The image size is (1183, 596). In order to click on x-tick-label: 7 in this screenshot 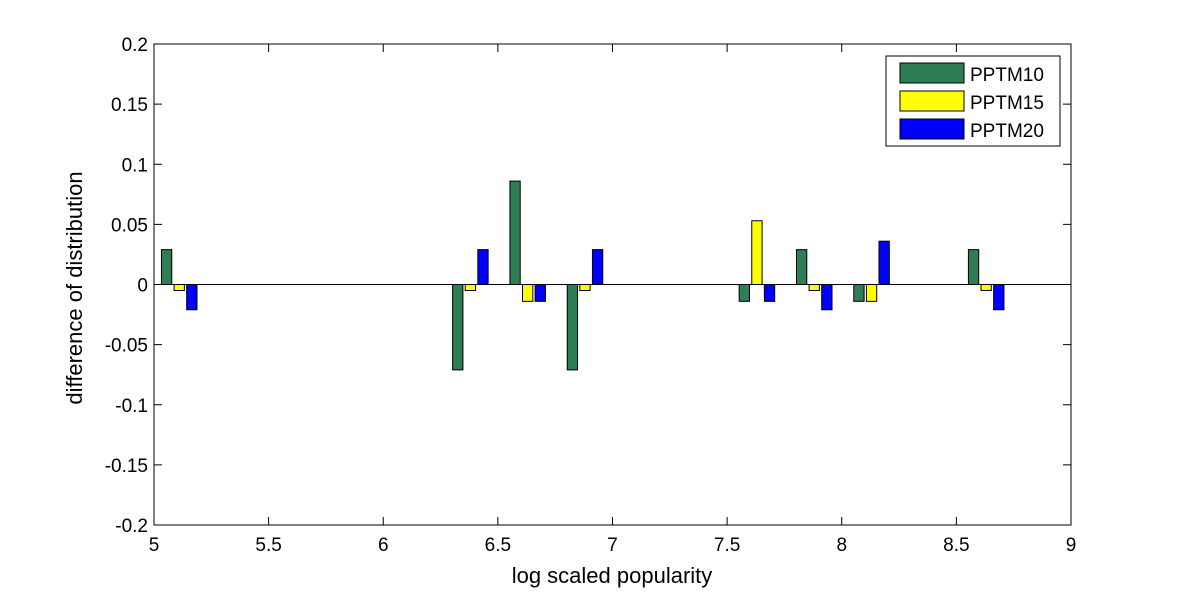, I will do `click(612, 545)`.